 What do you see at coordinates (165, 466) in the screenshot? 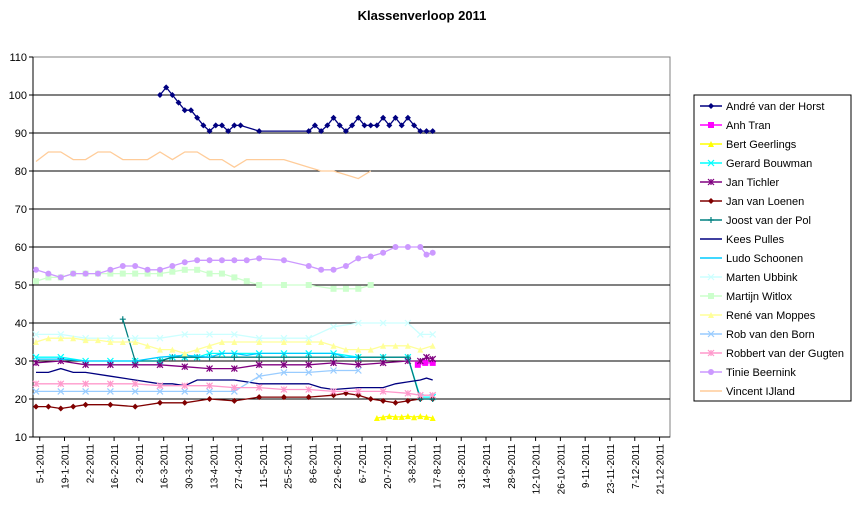
I see `x-tick-label: 16-3-2011` at bounding box center [165, 466].